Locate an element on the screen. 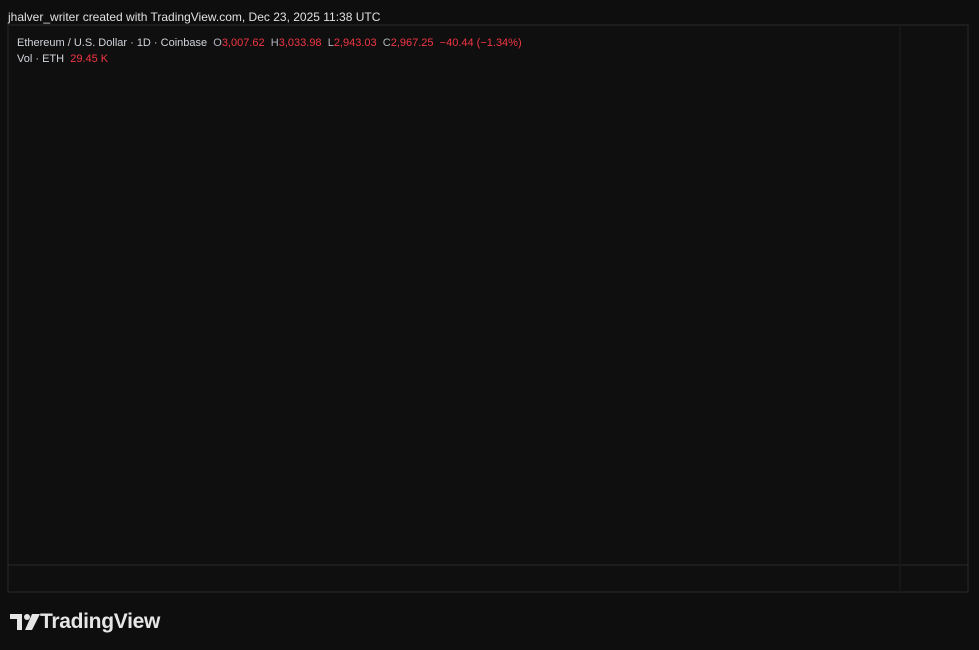 The width and height of the screenshot is (979, 650). vol-value: 29.45 K is located at coordinates (89, 59).